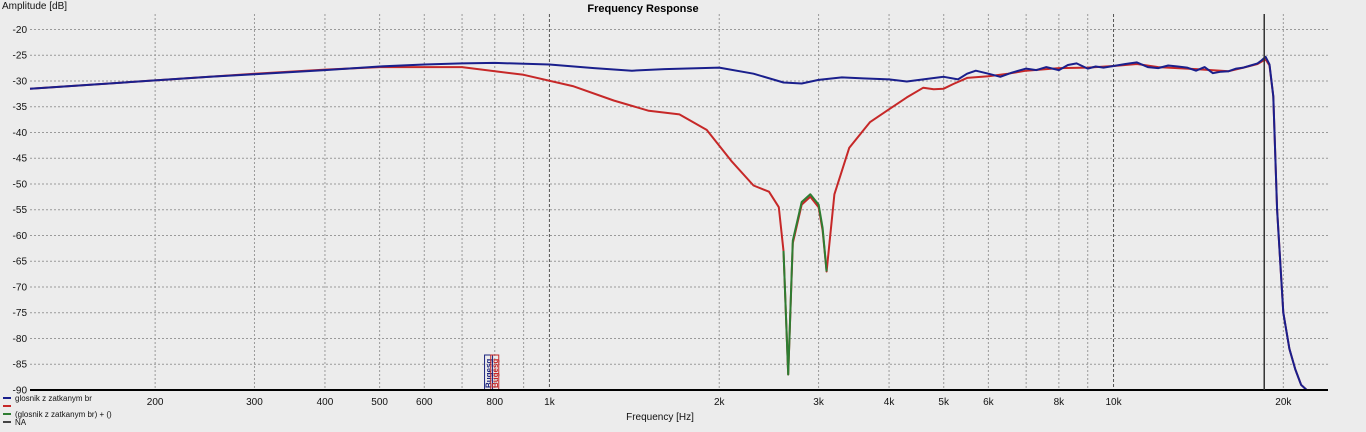 This screenshot has height=432, width=1366. I want to click on x-tick-label: 600, so click(424, 402).